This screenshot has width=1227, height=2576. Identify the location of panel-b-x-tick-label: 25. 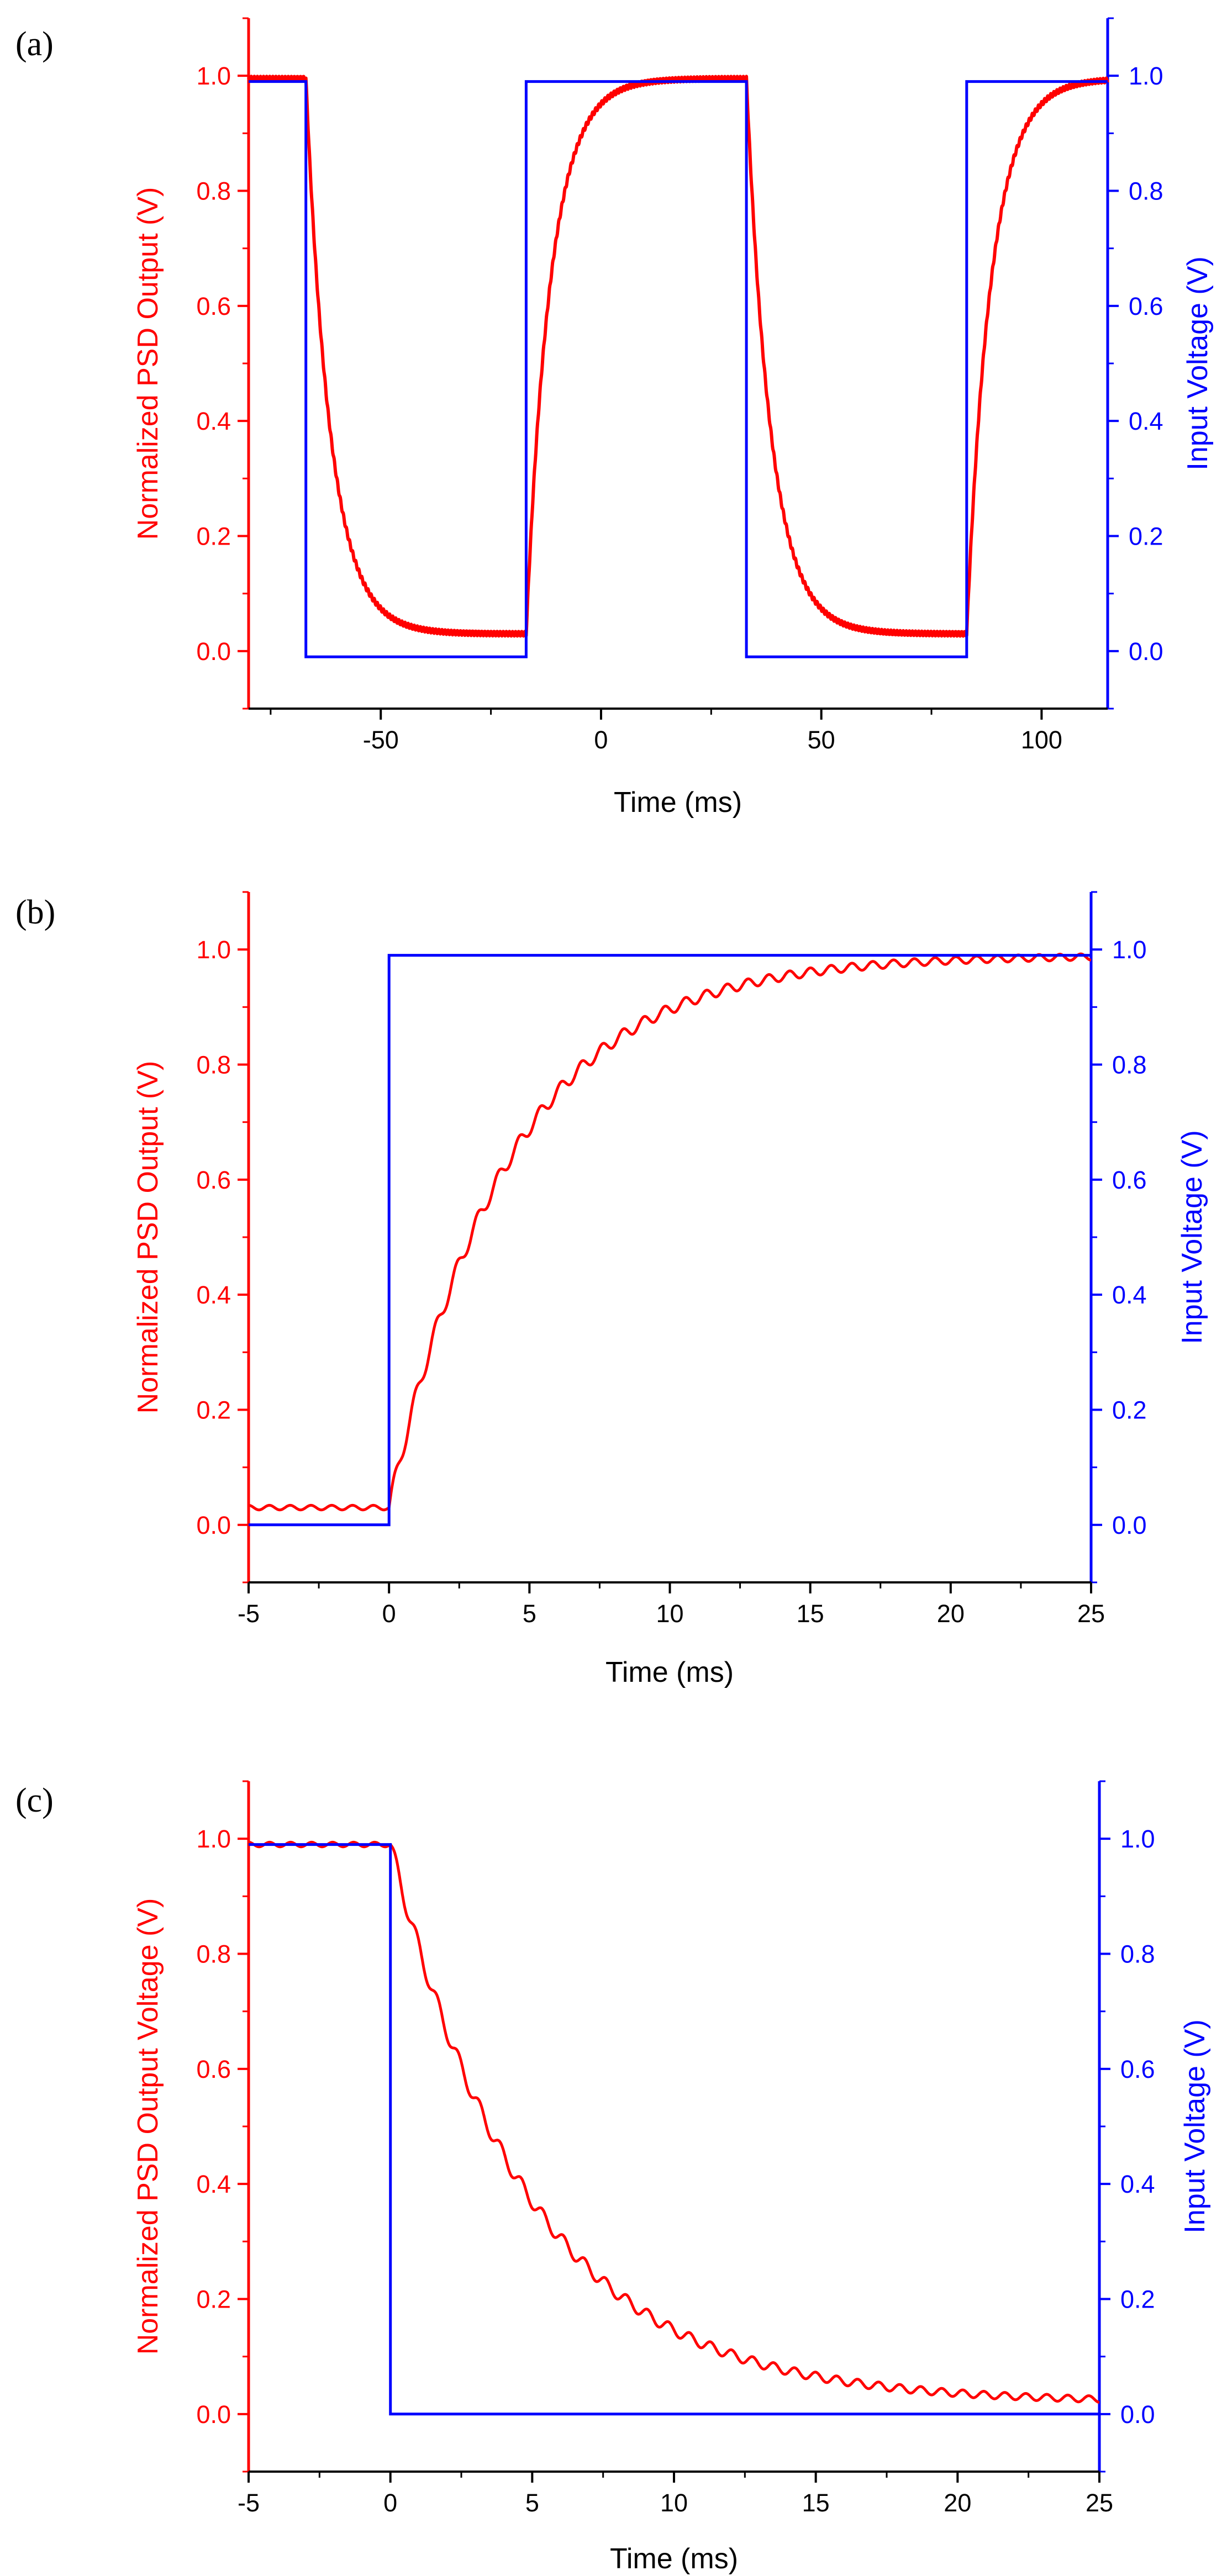
(1091, 1614).